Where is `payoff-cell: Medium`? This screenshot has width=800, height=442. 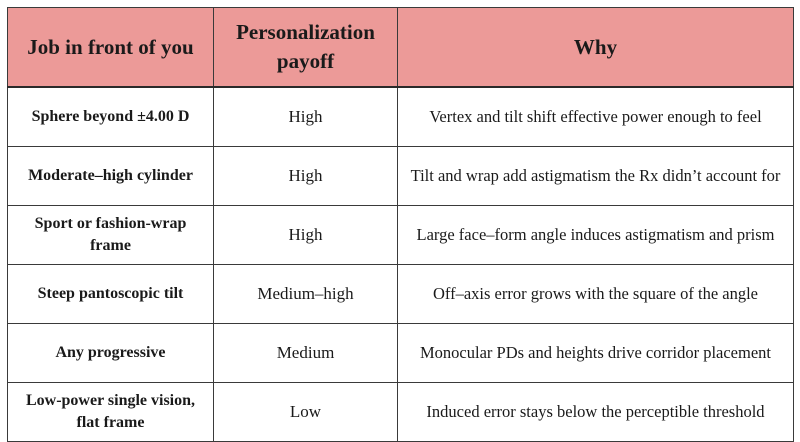 payoff-cell: Medium is located at coordinates (305, 353).